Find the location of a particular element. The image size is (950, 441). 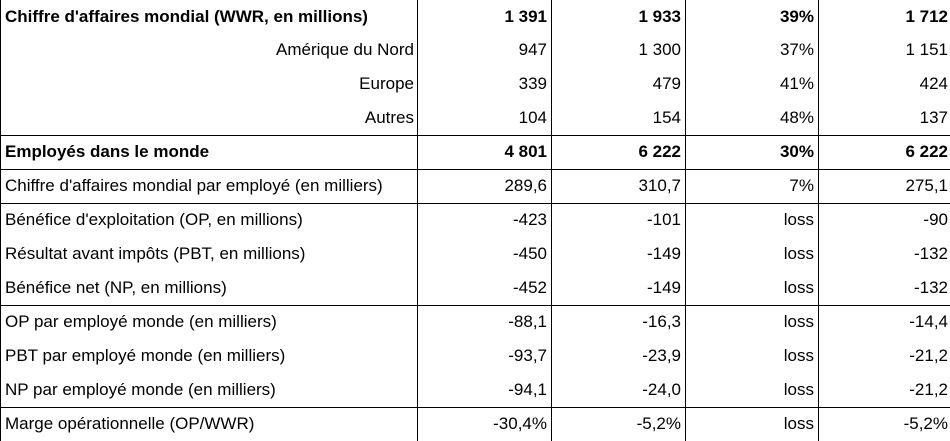

row-label: Résultat avant impôts (PBT, en millions) is located at coordinates (209, 254).